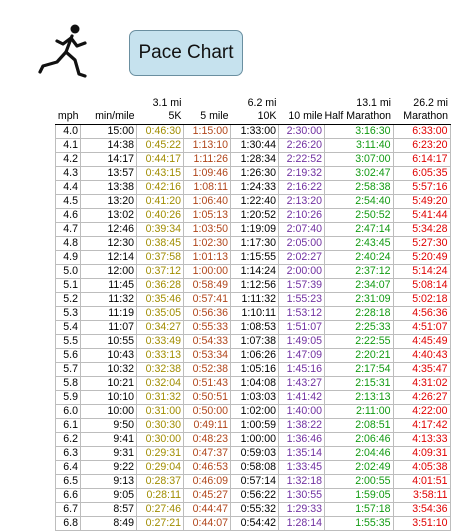 The image size is (474, 531). I want to click on cell: 3:07:00, so click(359, 159).